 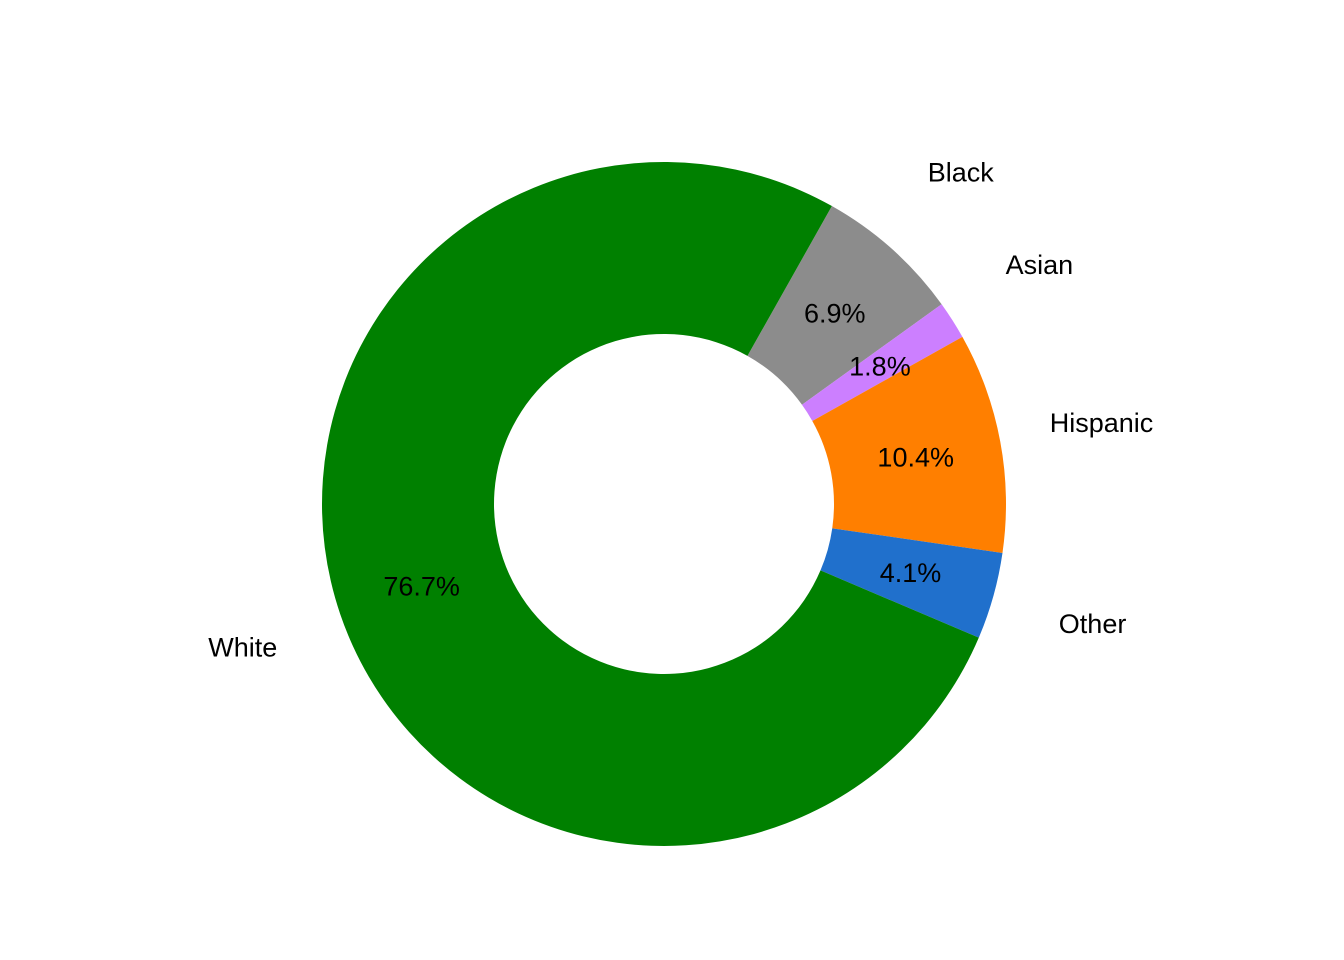 I want to click on slice-other, so click(x=911, y=583).